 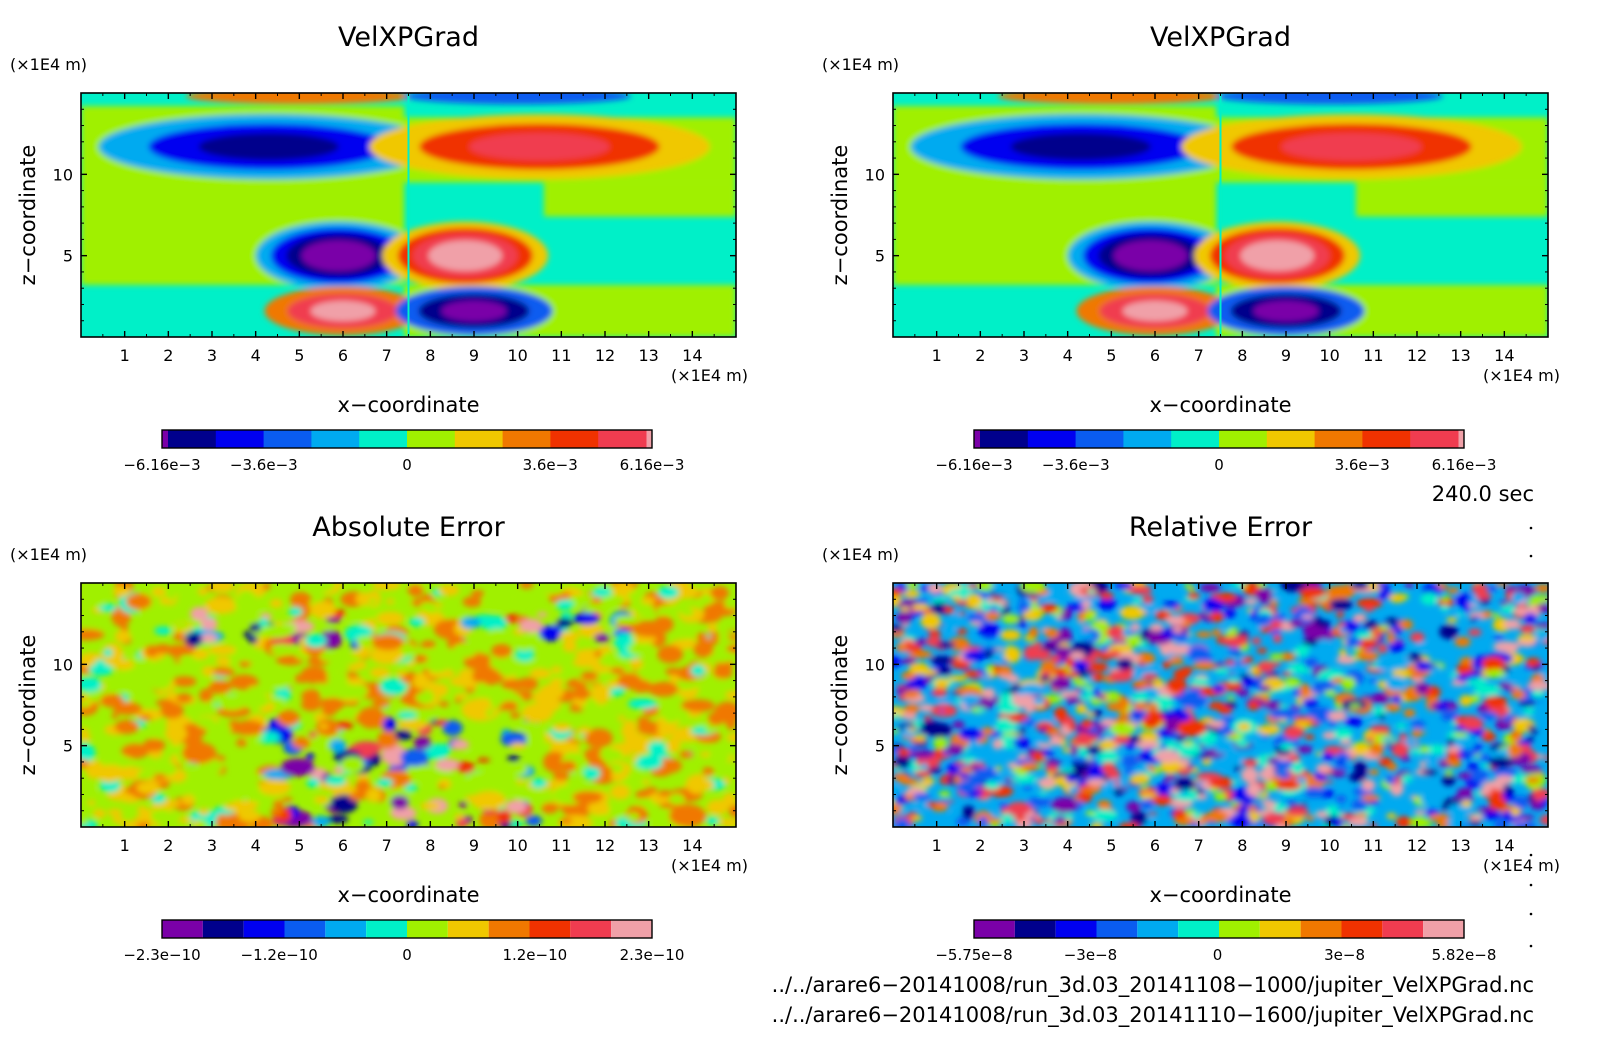 What do you see at coordinates (1242, 355) in the screenshot?
I see `x-tick-label: 8` at bounding box center [1242, 355].